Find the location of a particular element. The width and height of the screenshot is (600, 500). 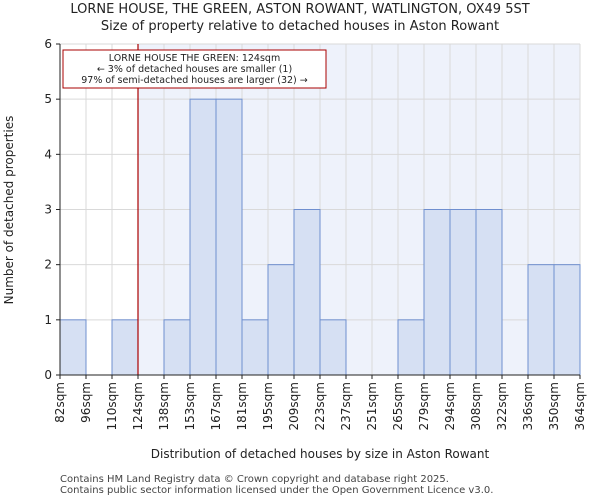

annotation-title: LORNE HOUSE THE GREEN: 124sqm is located at coordinates (194, 58).